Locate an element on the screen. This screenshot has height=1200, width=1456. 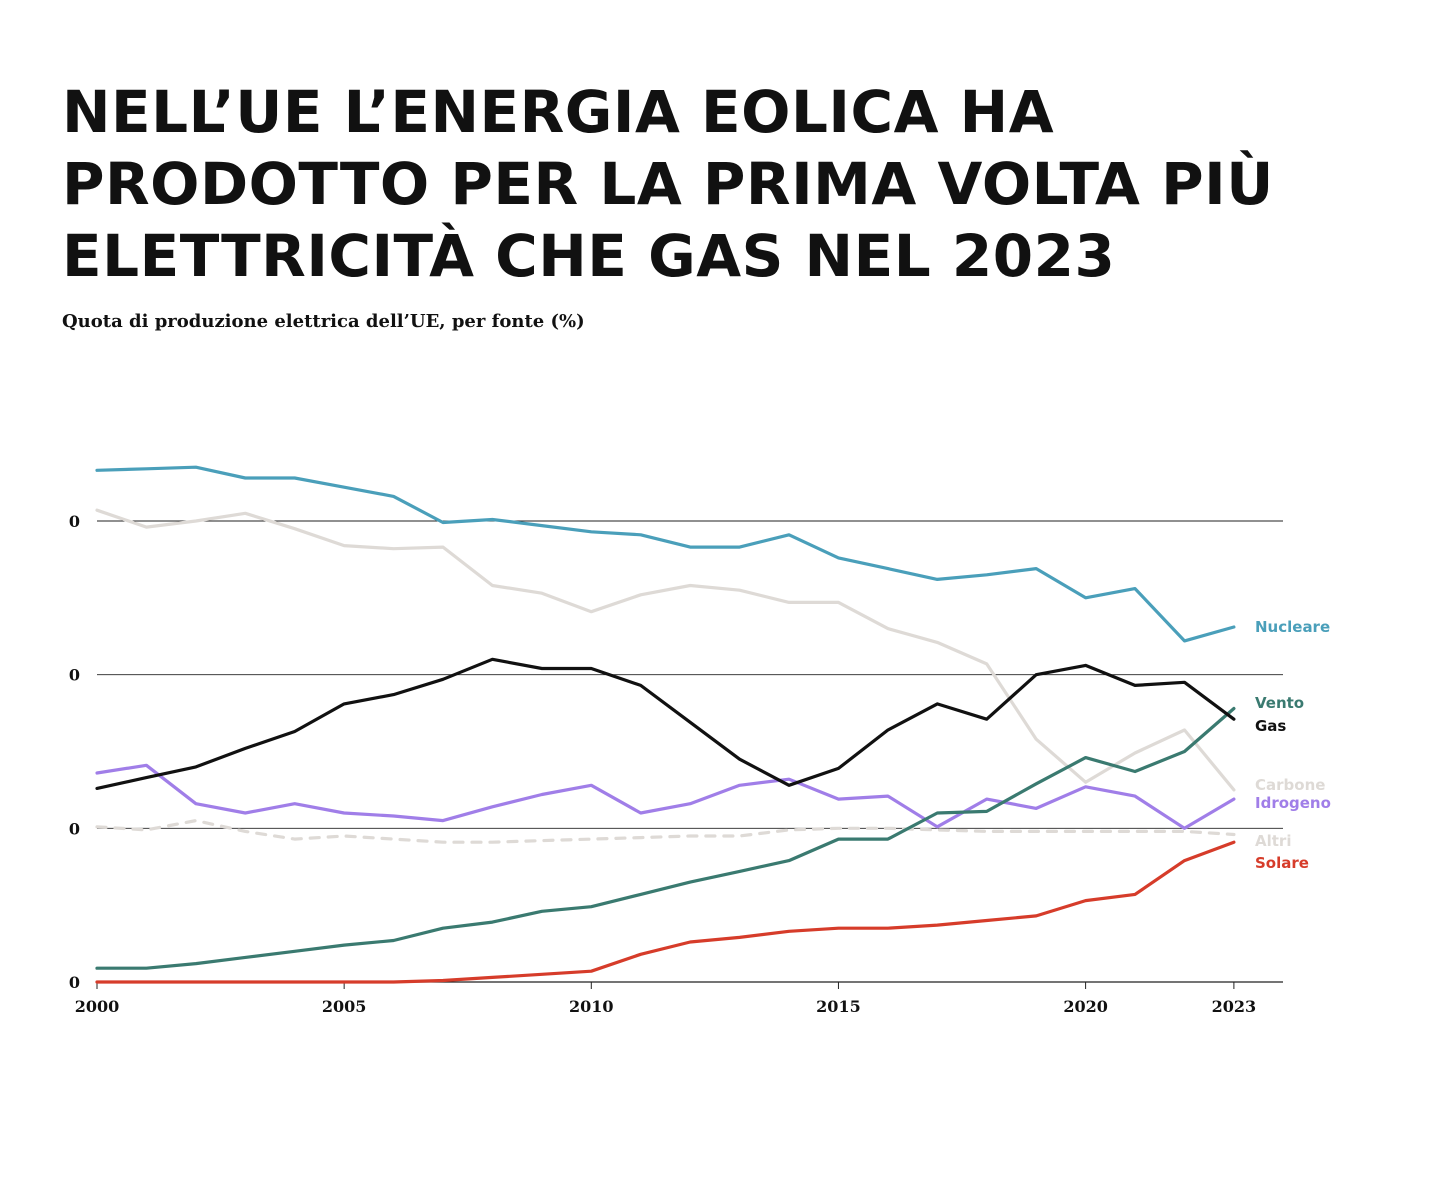
series-label-altri: Altri is located at coordinates (1273, 841).